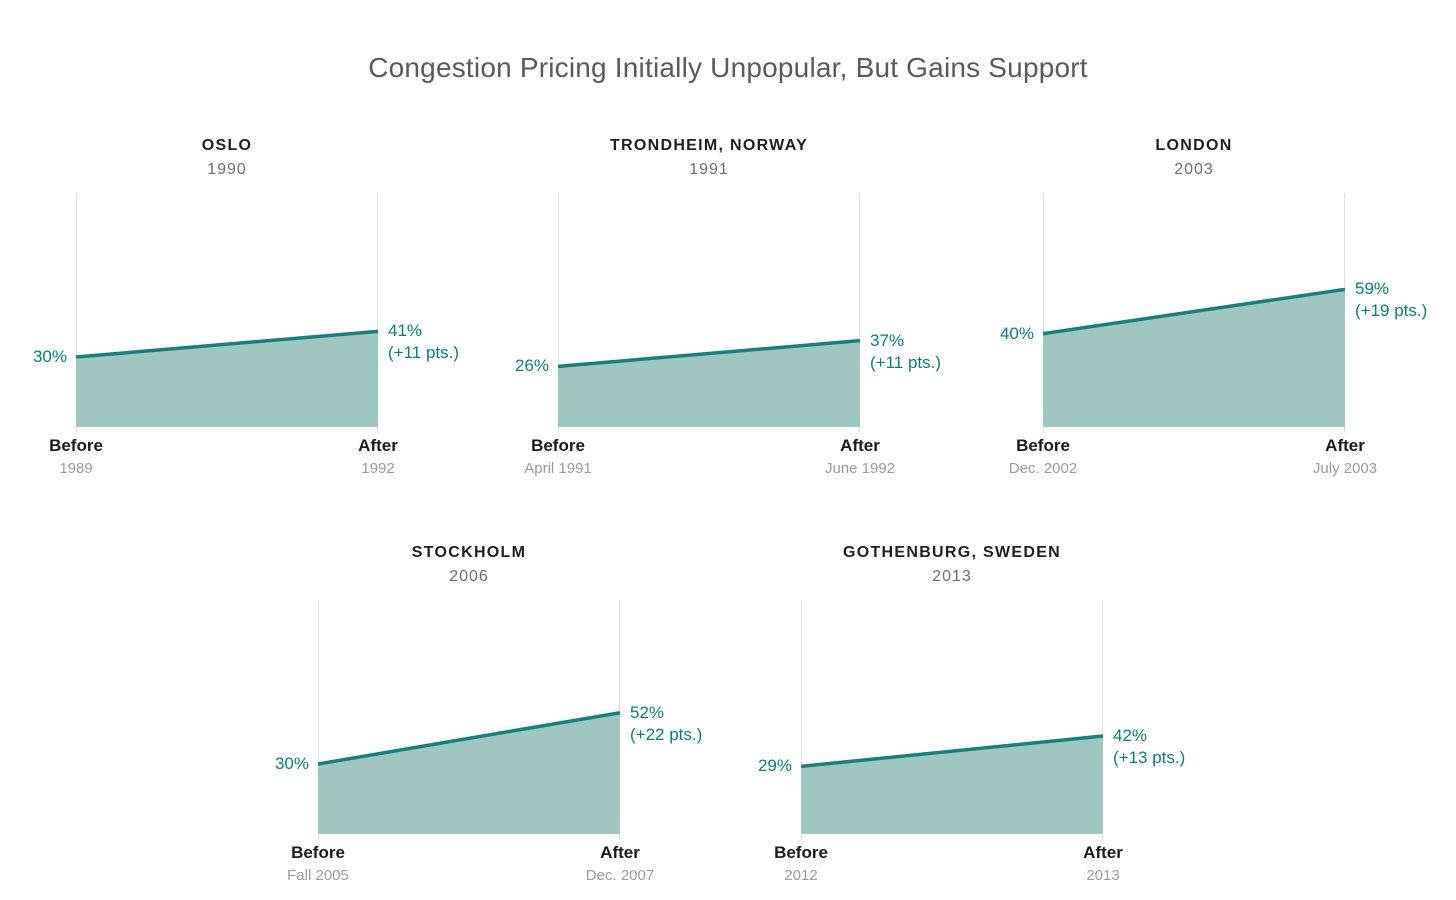  What do you see at coordinates (666, 734) in the screenshot?
I see `after-value-change: (+22 pts.)` at bounding box center [666, 734].